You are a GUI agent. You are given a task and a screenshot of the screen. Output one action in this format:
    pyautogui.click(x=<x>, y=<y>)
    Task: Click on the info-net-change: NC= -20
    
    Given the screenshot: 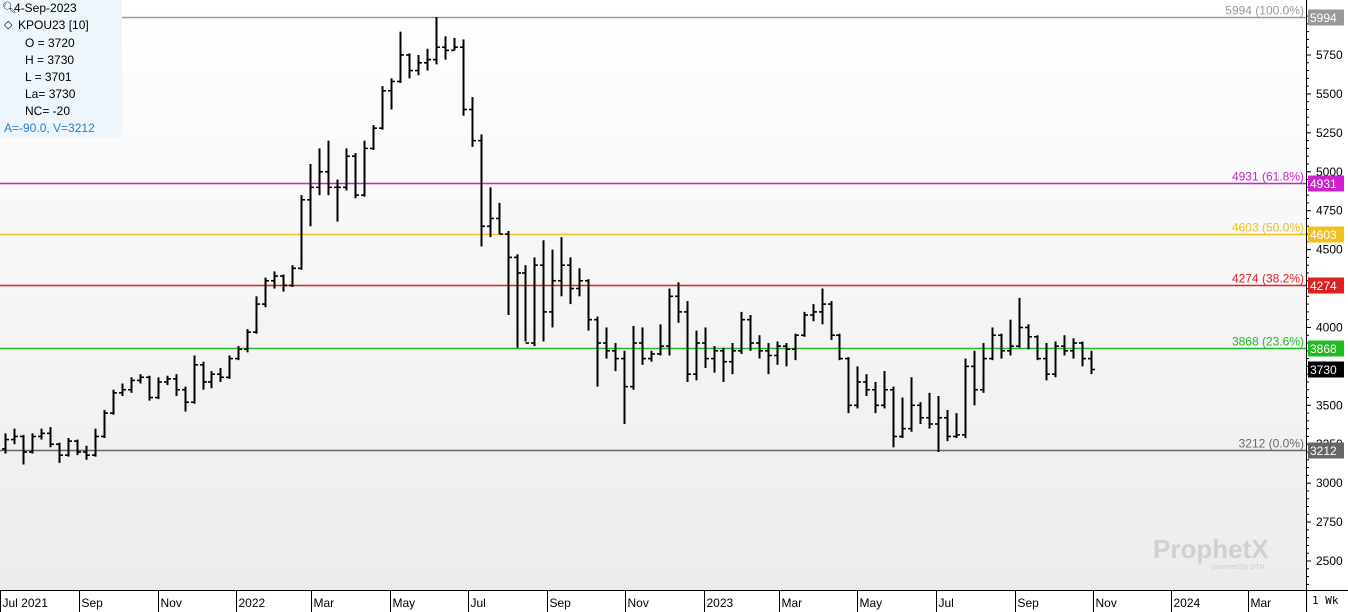 What is the action you would take?
    pyautogui.click(x=48, y=111)
    